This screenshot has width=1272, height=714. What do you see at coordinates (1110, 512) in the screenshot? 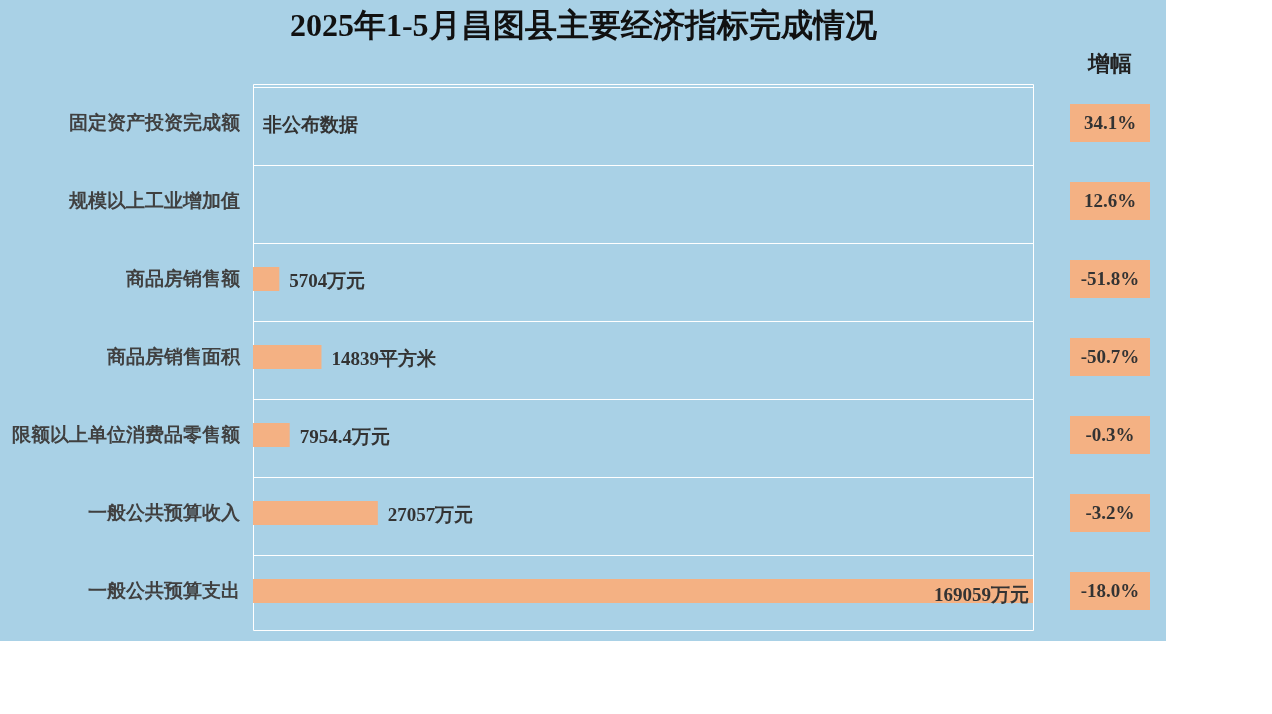
I see `data-label: -3.2%` at bounding box center [1110, 512].